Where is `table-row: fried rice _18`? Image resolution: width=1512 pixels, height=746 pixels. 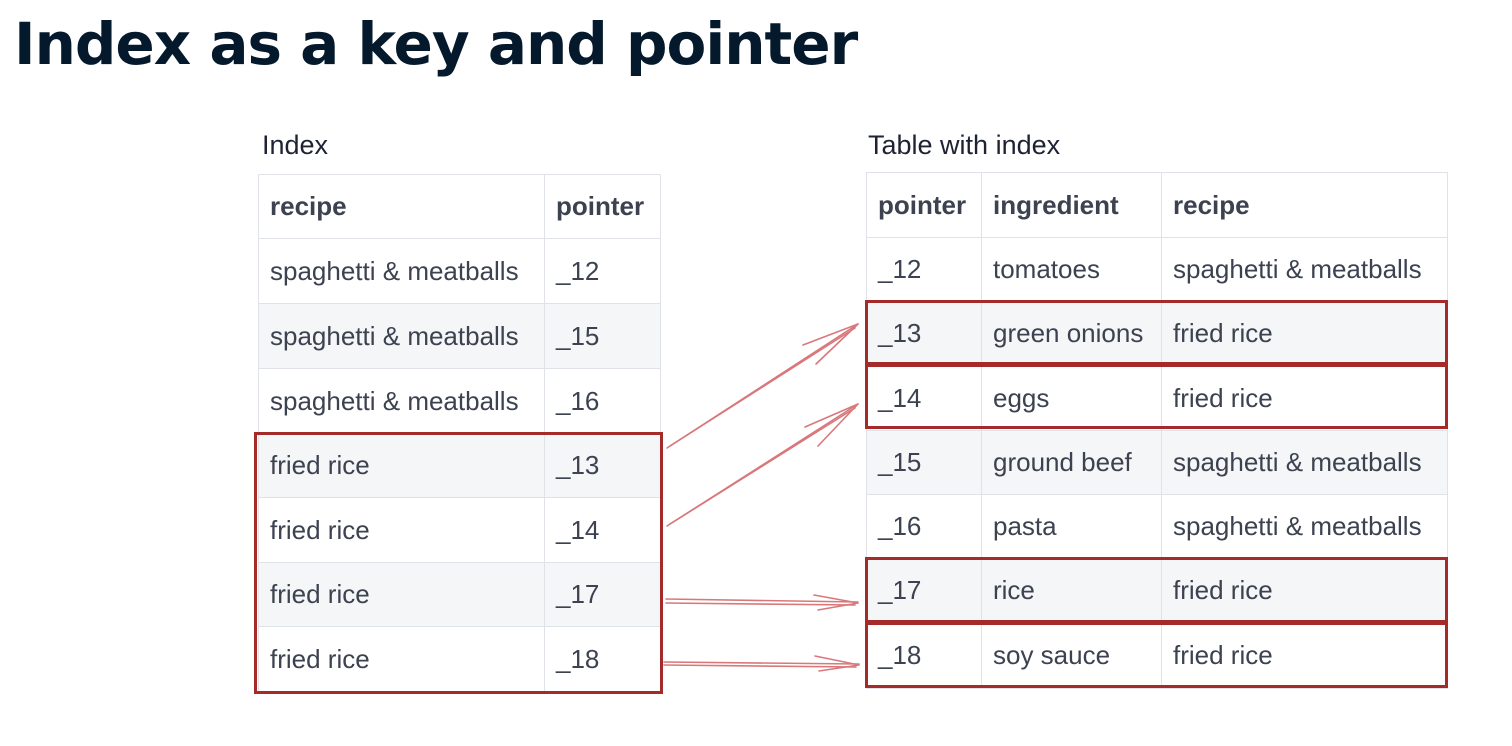
table-row: fried rice _18 is located at coordinates (459, 659).